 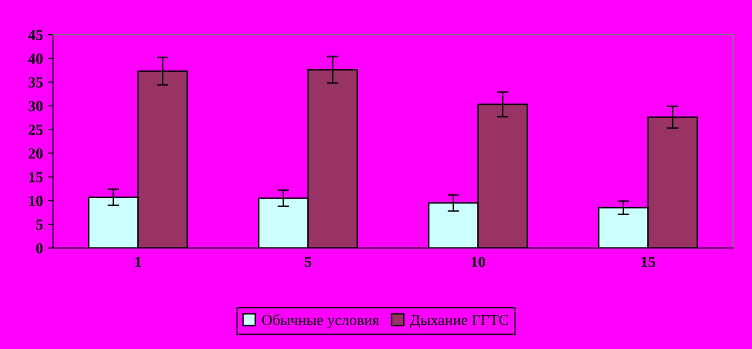 I want to click on legend-label: Обычные условия, so click(x=321, y=321).